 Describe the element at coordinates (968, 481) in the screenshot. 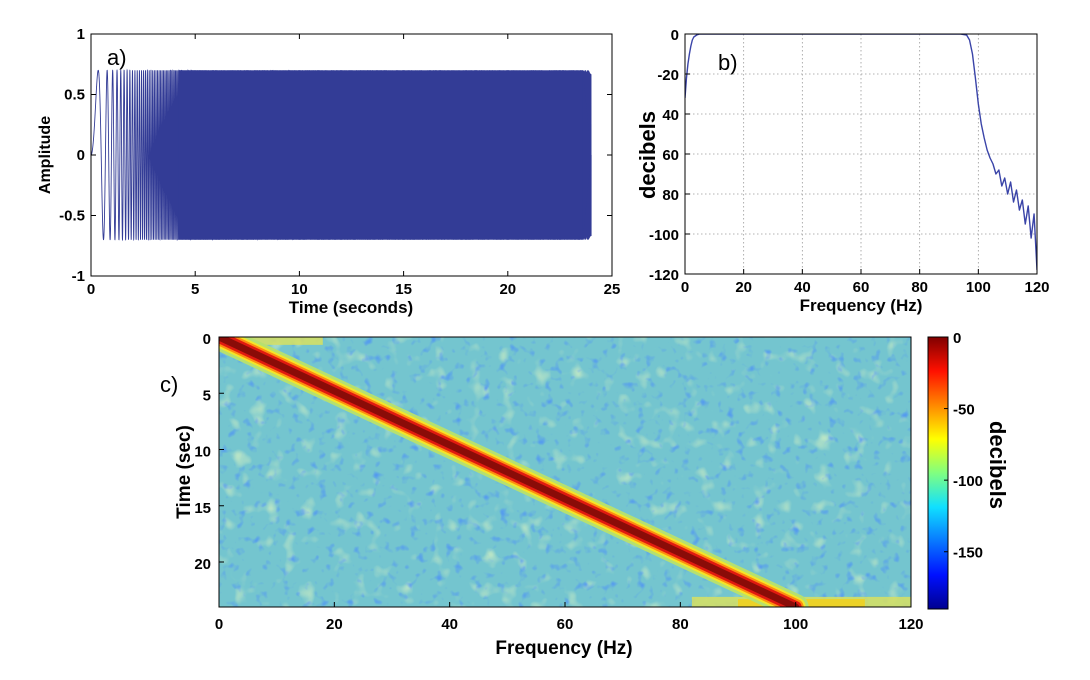

I see `colorbar-tick-label: -100` at that location.